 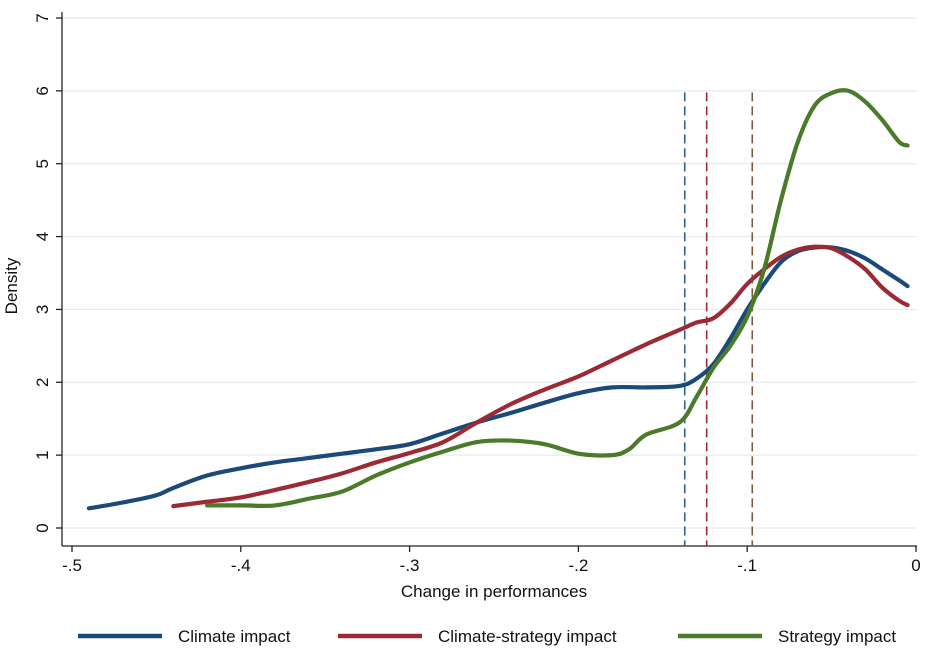 What do you see at coordinates (72, 565) in the screenshot?
I see `x-tick-label: -.5` at bounding box center [72, 565].